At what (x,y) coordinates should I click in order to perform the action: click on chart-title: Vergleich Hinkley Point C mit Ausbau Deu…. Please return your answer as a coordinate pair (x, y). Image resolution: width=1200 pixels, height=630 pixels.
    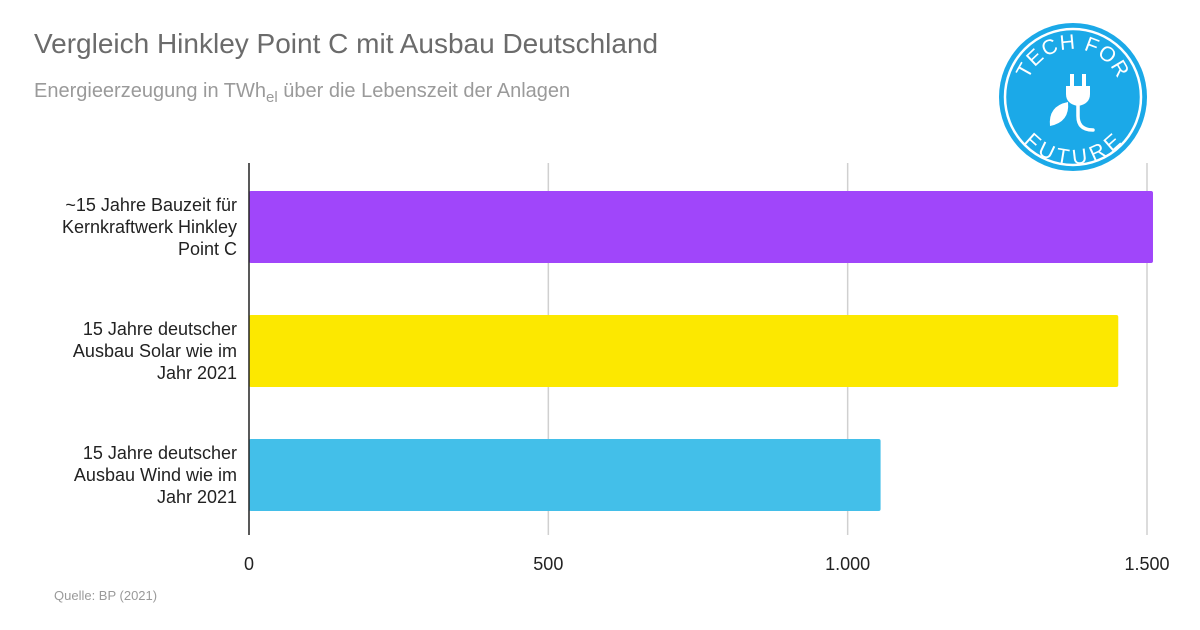
    Looking at the image, I should click on (346, 43).